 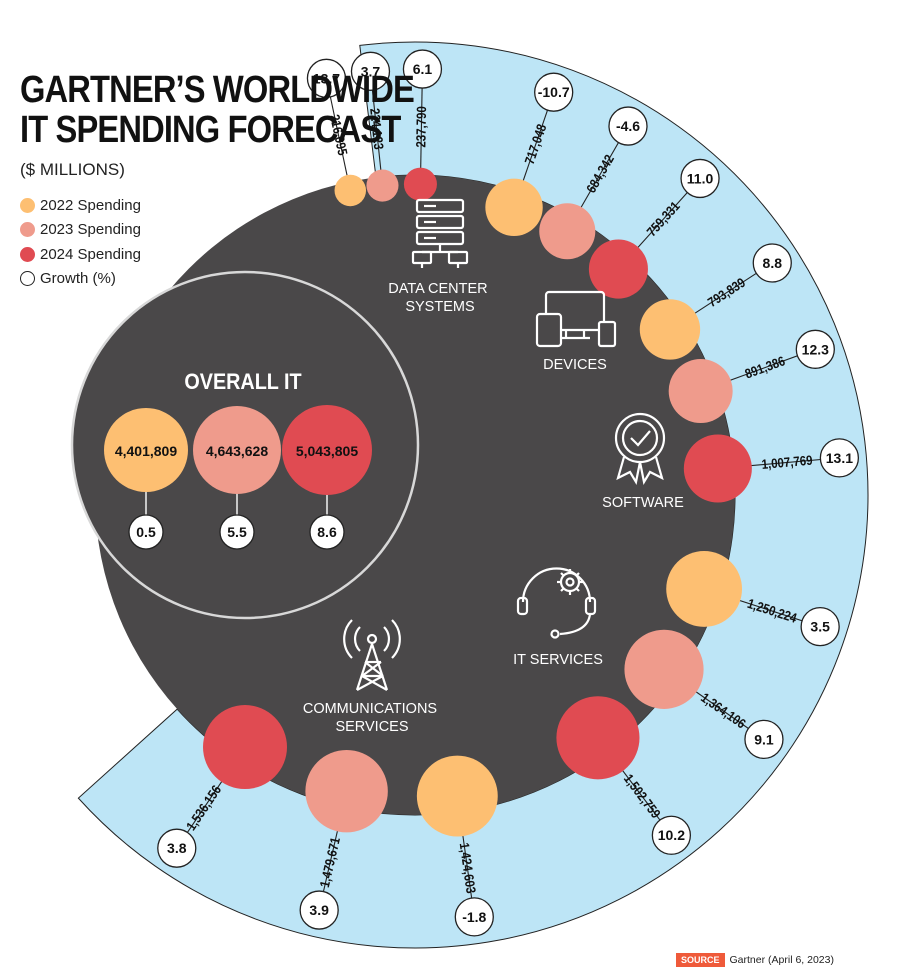 I want to click on bubble-server-2022, so click(x=350, y=190).